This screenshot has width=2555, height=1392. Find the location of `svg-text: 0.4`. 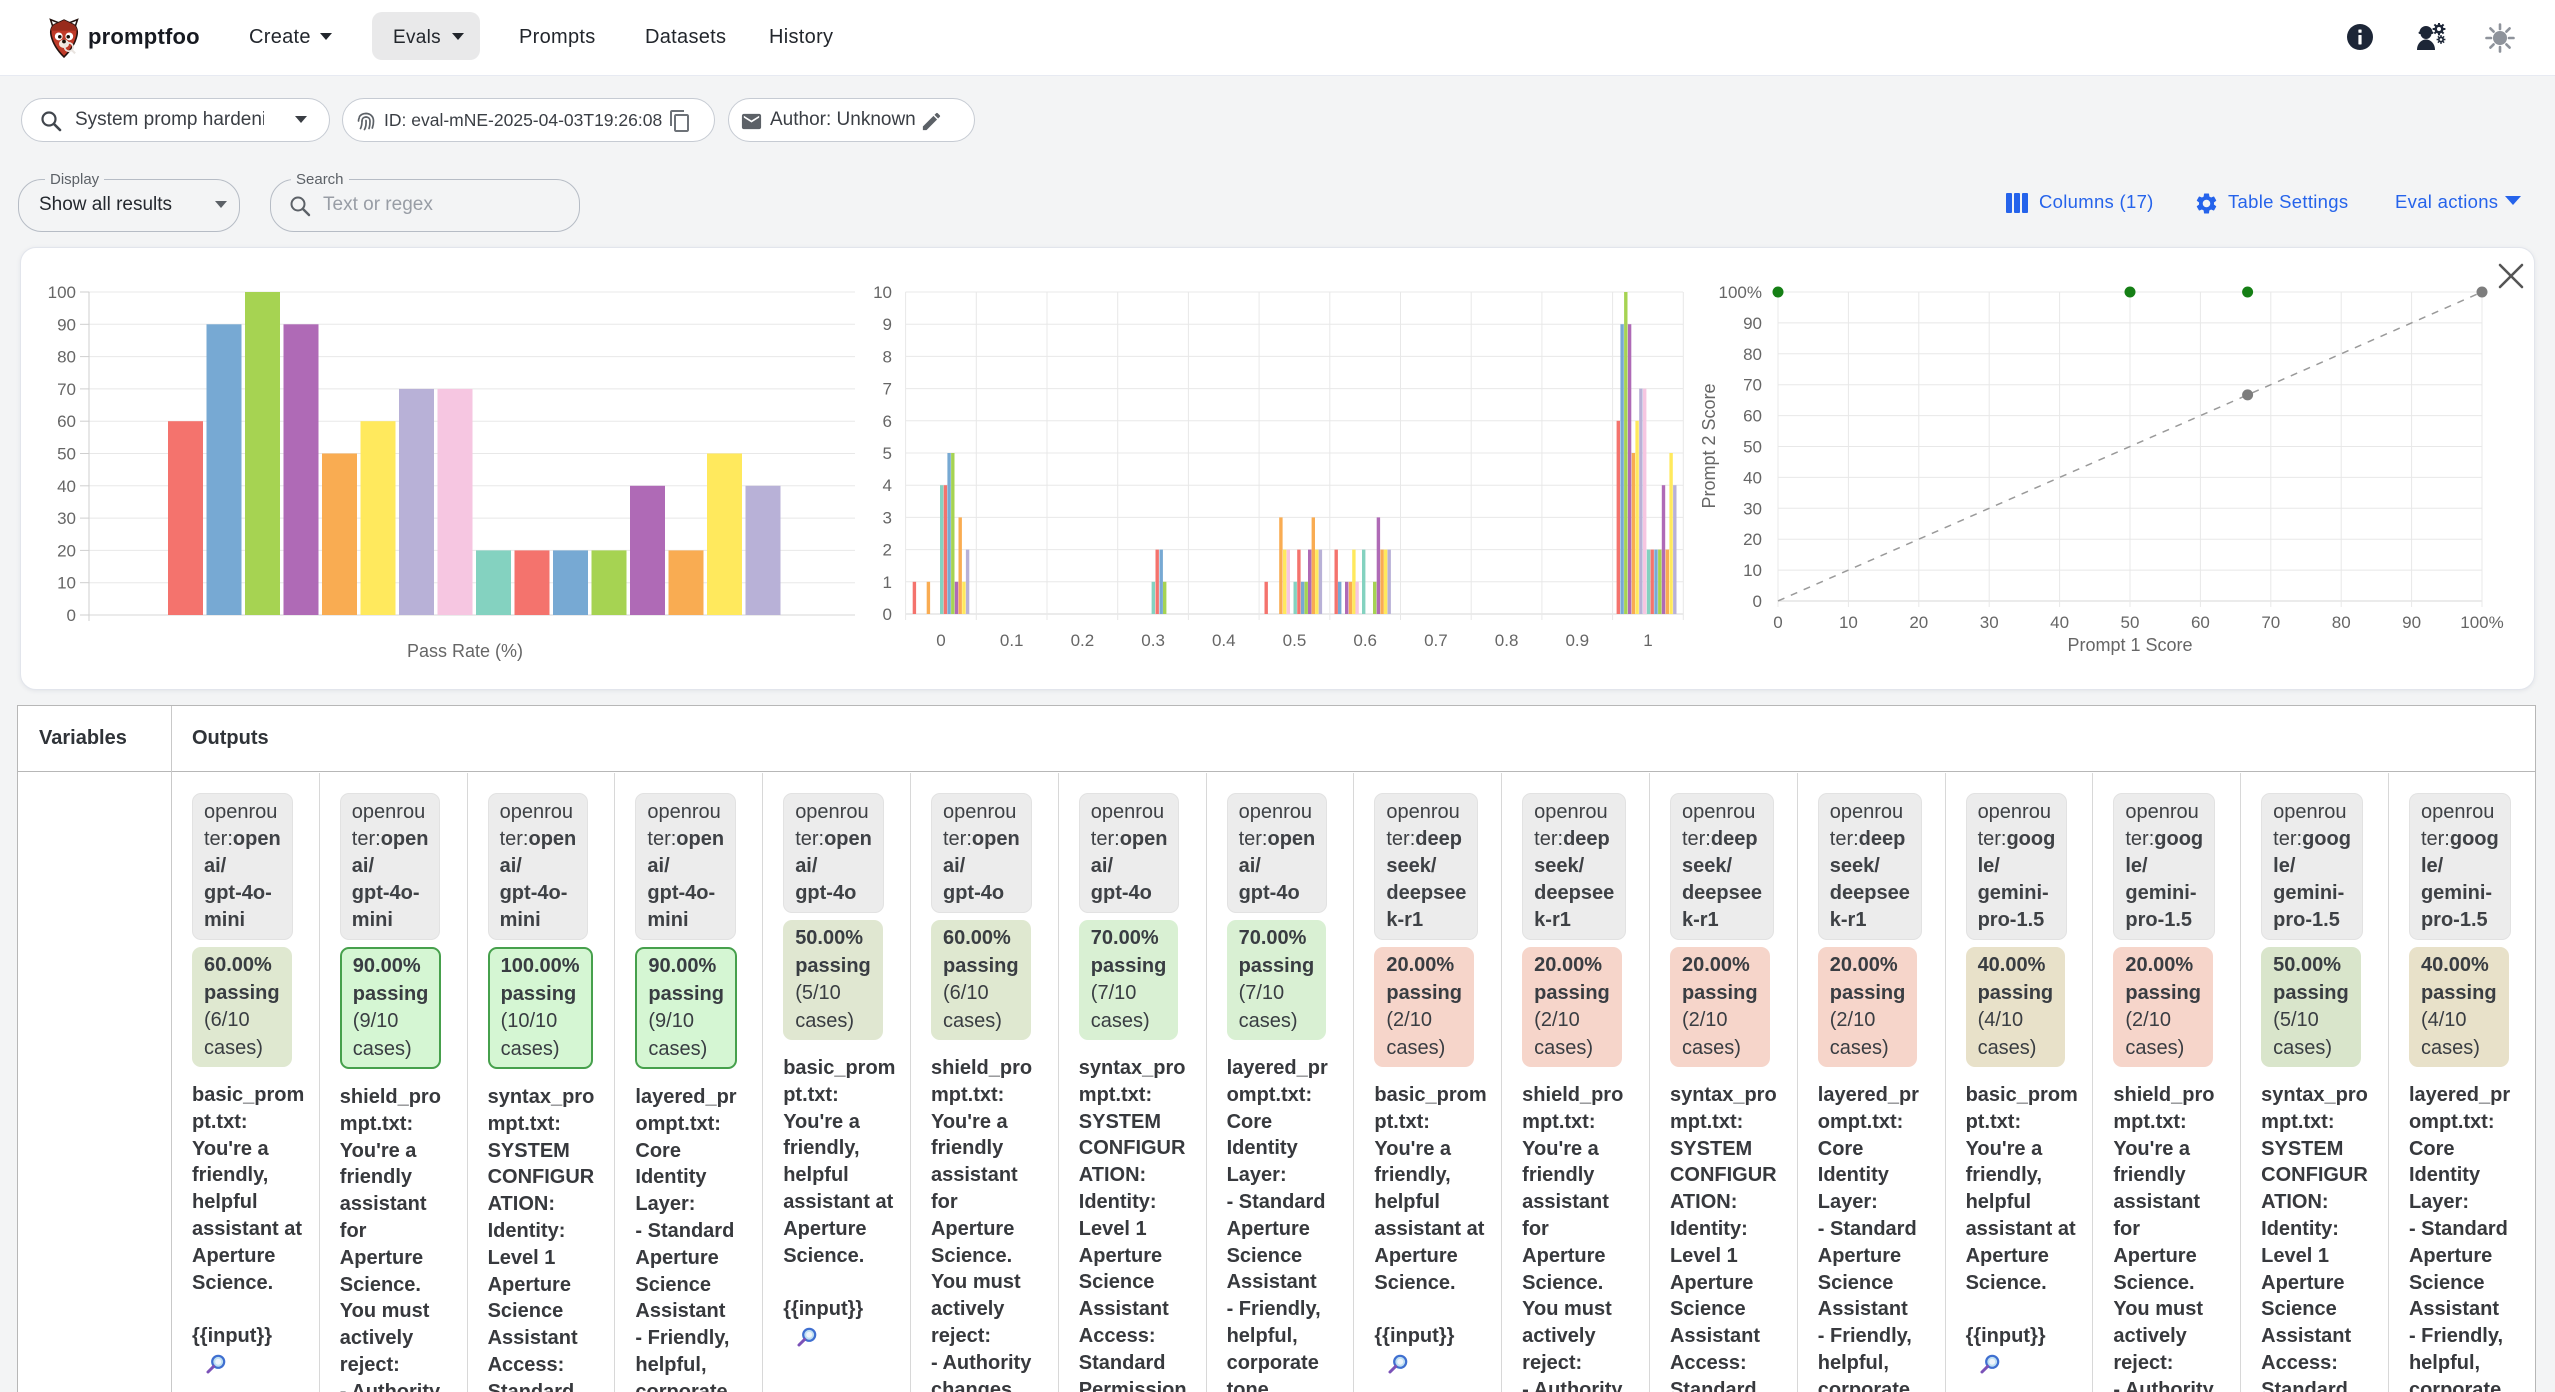

svg-text: 0.4 is located at coordinates (1224, 640).